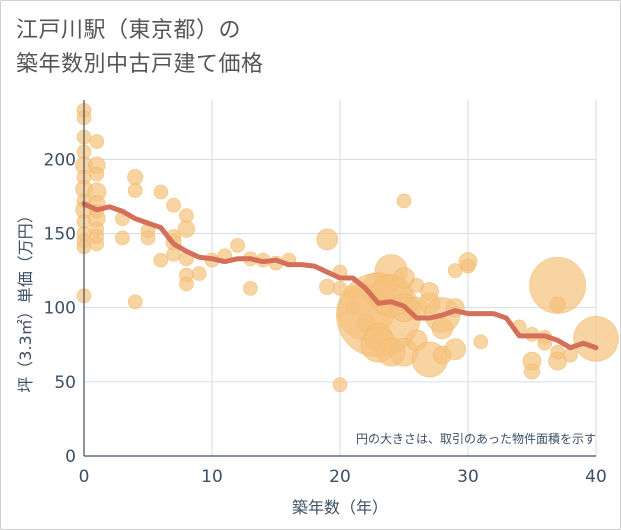  What do you see at coordinates (476, 438) in the screenshot?
I see `size-annotation: 円の大きさは、取引のあった物件面積を示す` at bounding box center [476, 438].